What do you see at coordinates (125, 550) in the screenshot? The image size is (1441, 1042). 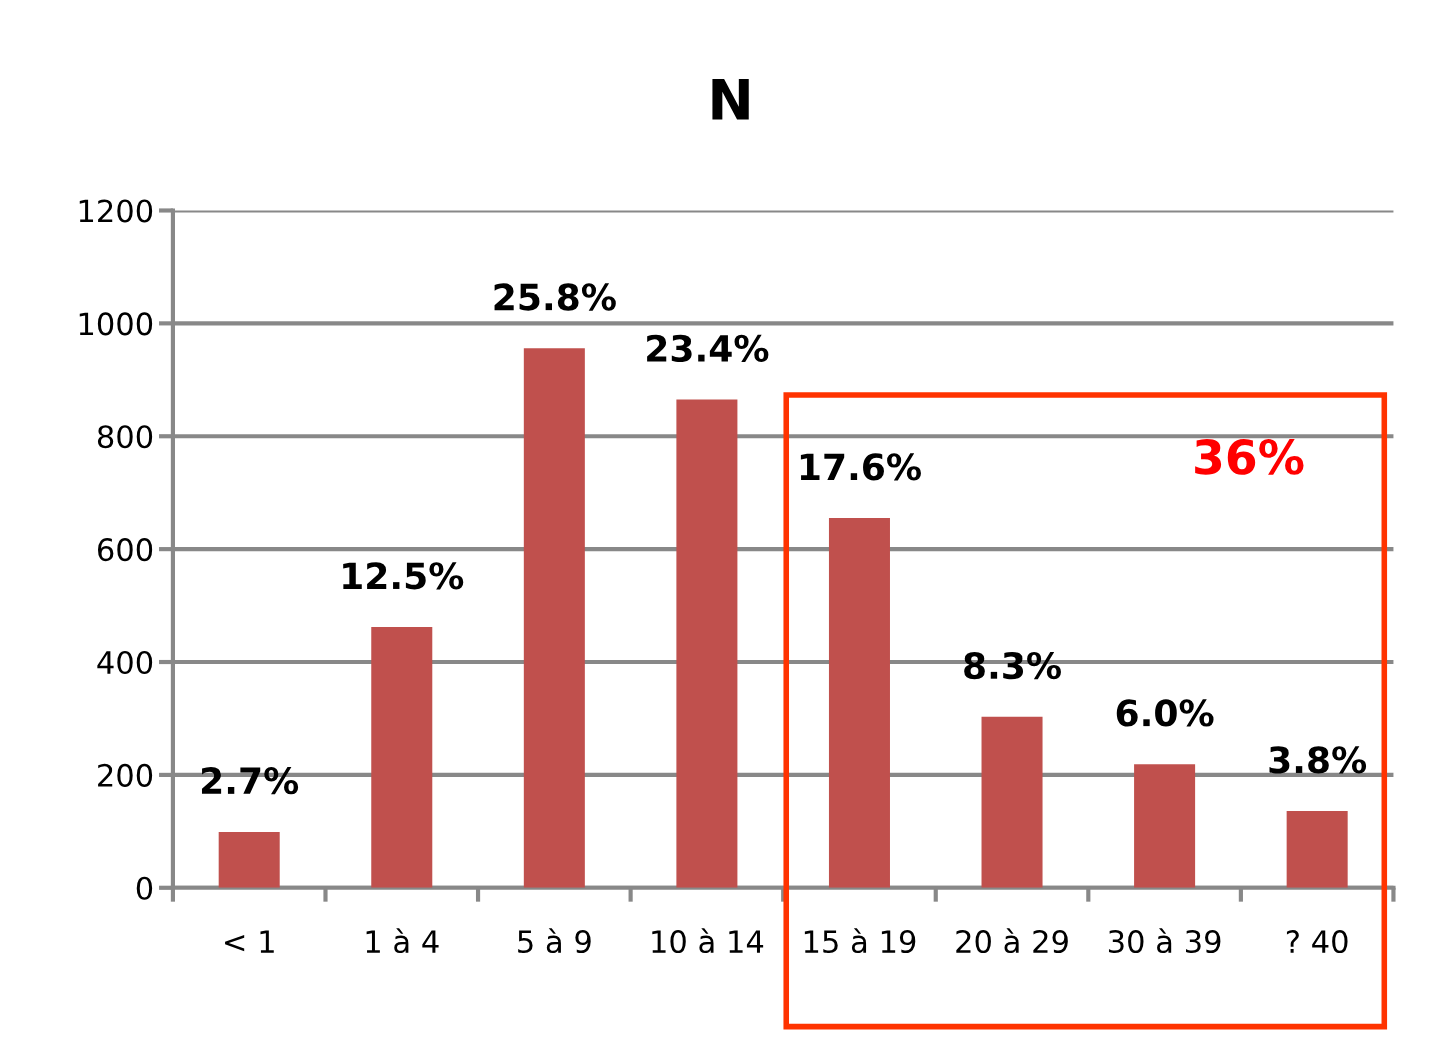 I see `y-tick-label: 600` at bounding box center [125, 550].